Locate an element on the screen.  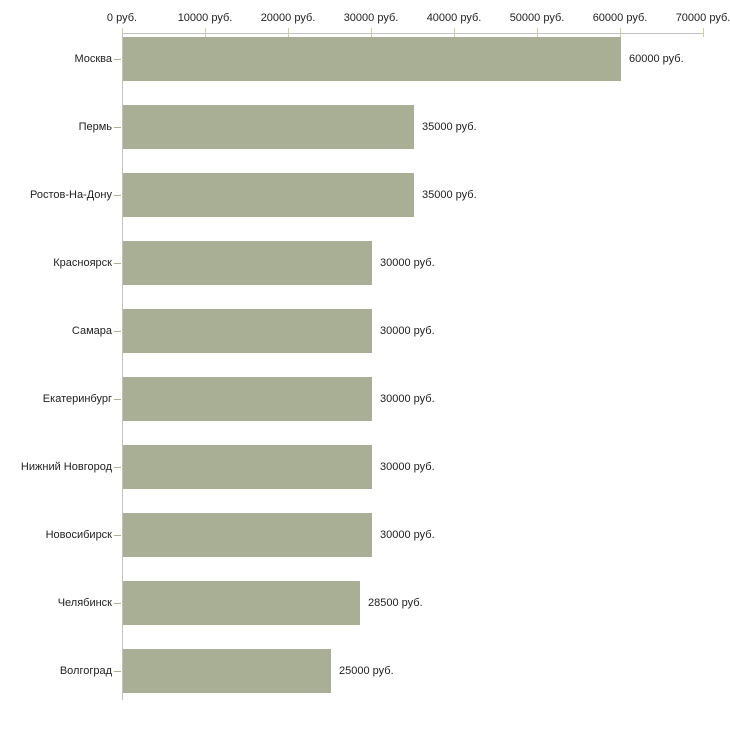
x-axis-line is located at coordinates (412, 33).